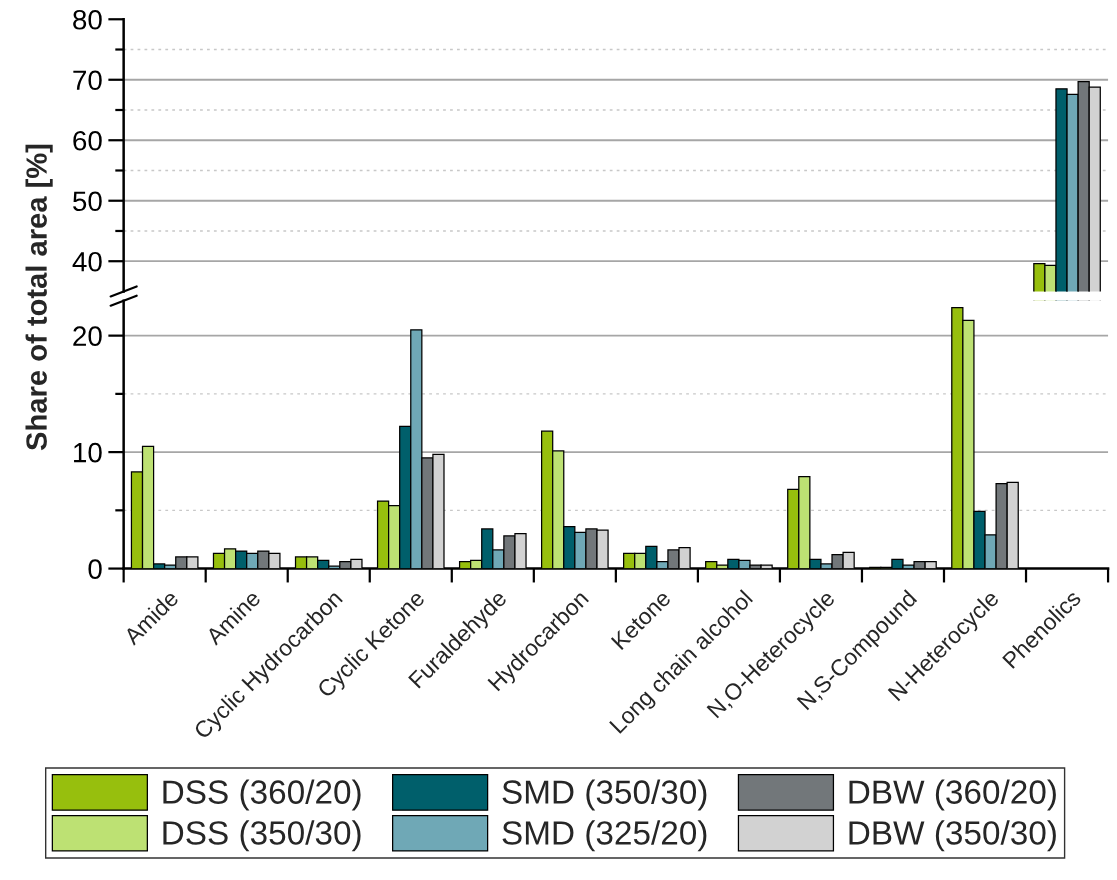 This screenshot has width=1117, height=880. What do you see at coordinates (88, 452) in the screenshot?
I see `y-tick-label: 10` at bounding box center [88, 452].